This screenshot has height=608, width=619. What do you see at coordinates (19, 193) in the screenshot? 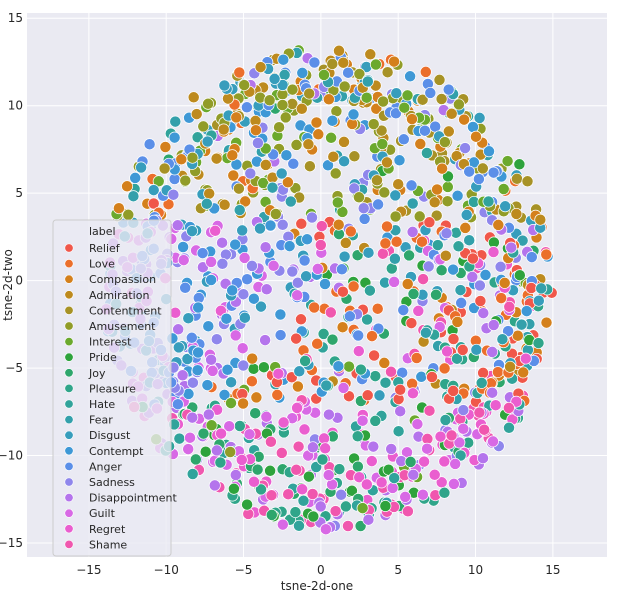
I see `y-tick-label: 5` at bounding box center [19, 193].